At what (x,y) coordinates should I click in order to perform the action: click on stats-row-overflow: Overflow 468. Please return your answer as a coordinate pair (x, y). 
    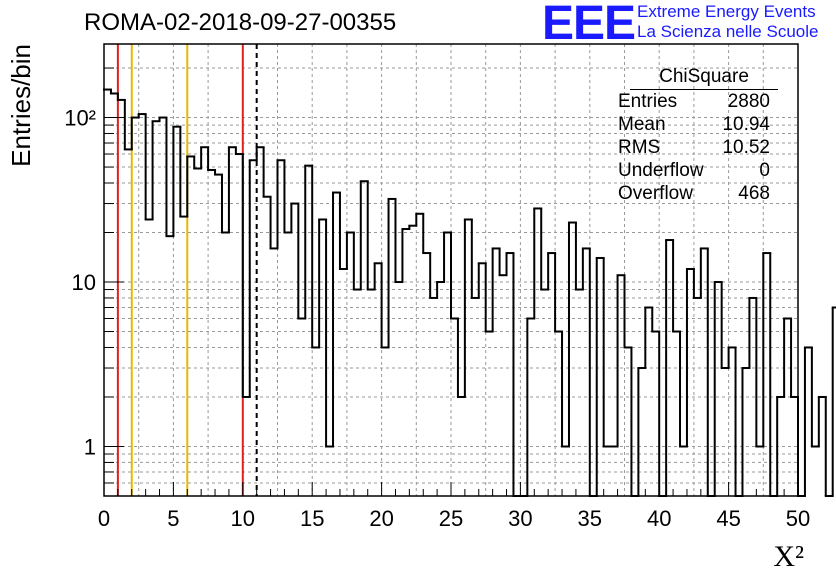
    Looking at the image, I should click on (694, 193).